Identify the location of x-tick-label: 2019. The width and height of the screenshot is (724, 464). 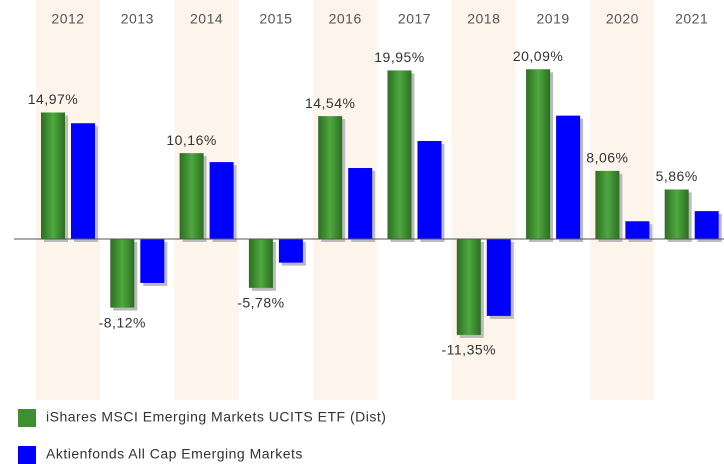
(553, 19).